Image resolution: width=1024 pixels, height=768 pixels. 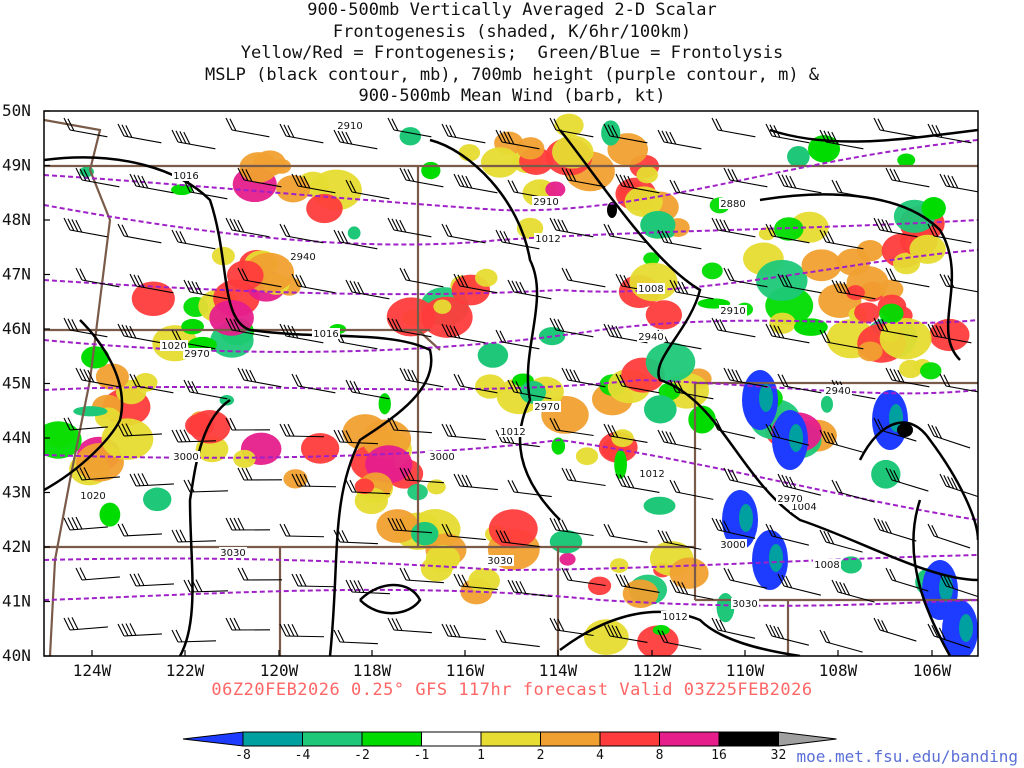 What do you see at coordinates (92, 670) in the screenshot?
I see `lon-label: 124W` at bounding box center [92, 670].